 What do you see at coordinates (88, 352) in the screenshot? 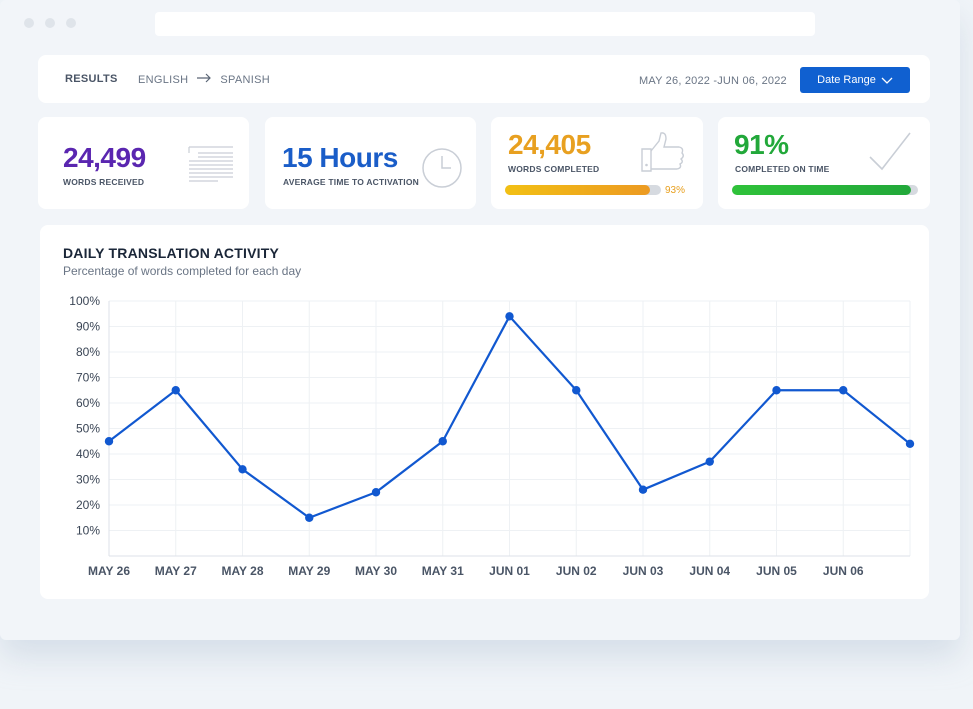
I see `y-tick-label: 80%` at bounding box center [88, 352].